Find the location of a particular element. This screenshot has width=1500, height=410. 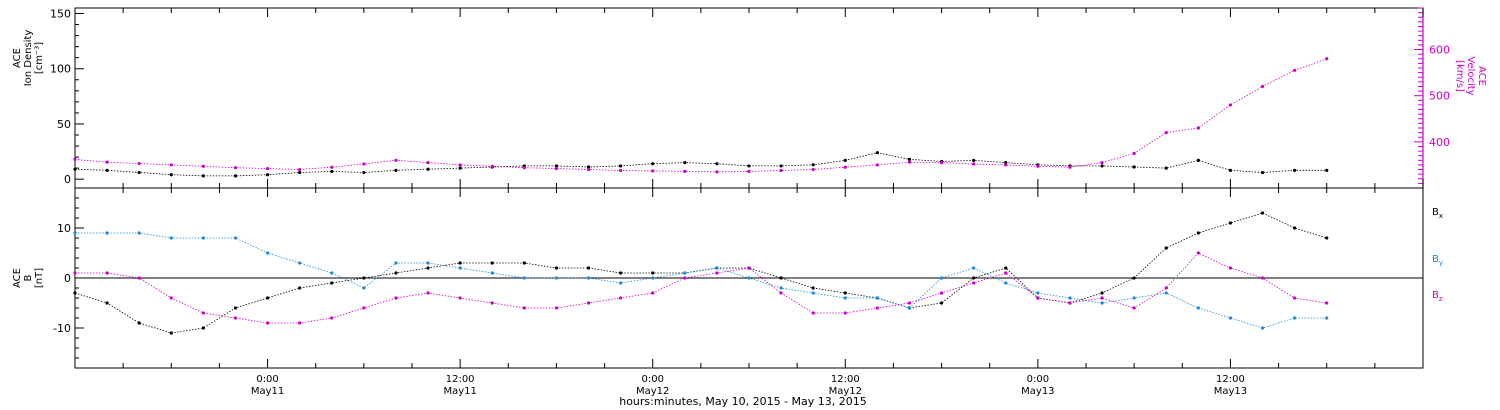

top-left-axis-label-line: [cm⁻³] is located at coordinates (39, 58).